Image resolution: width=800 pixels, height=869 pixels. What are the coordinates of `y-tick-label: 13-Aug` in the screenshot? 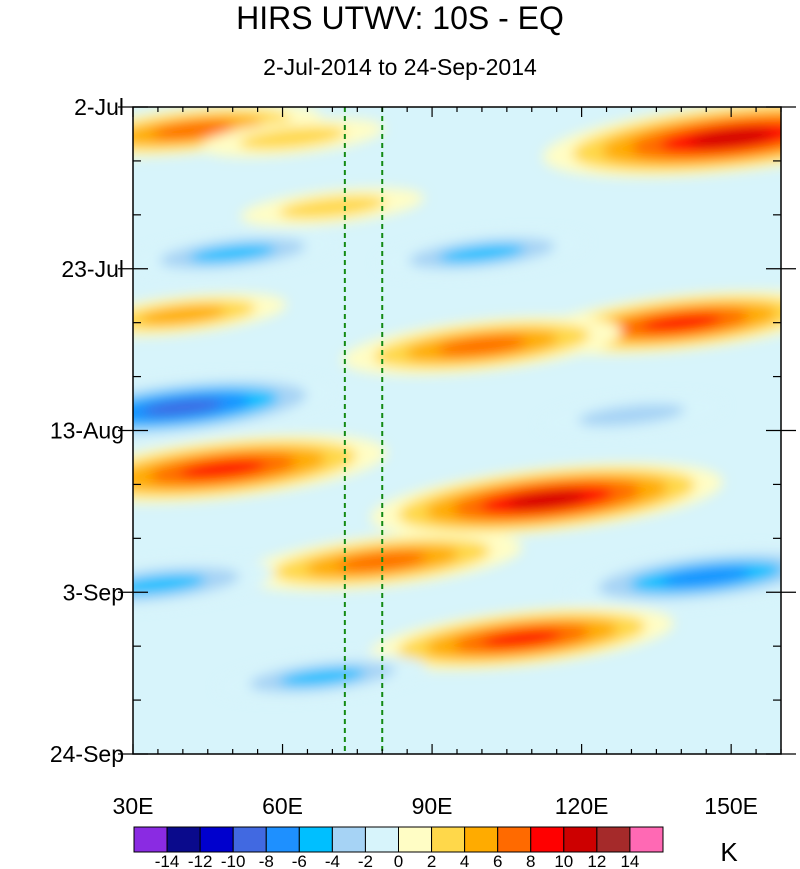 It's located at (87, 431).